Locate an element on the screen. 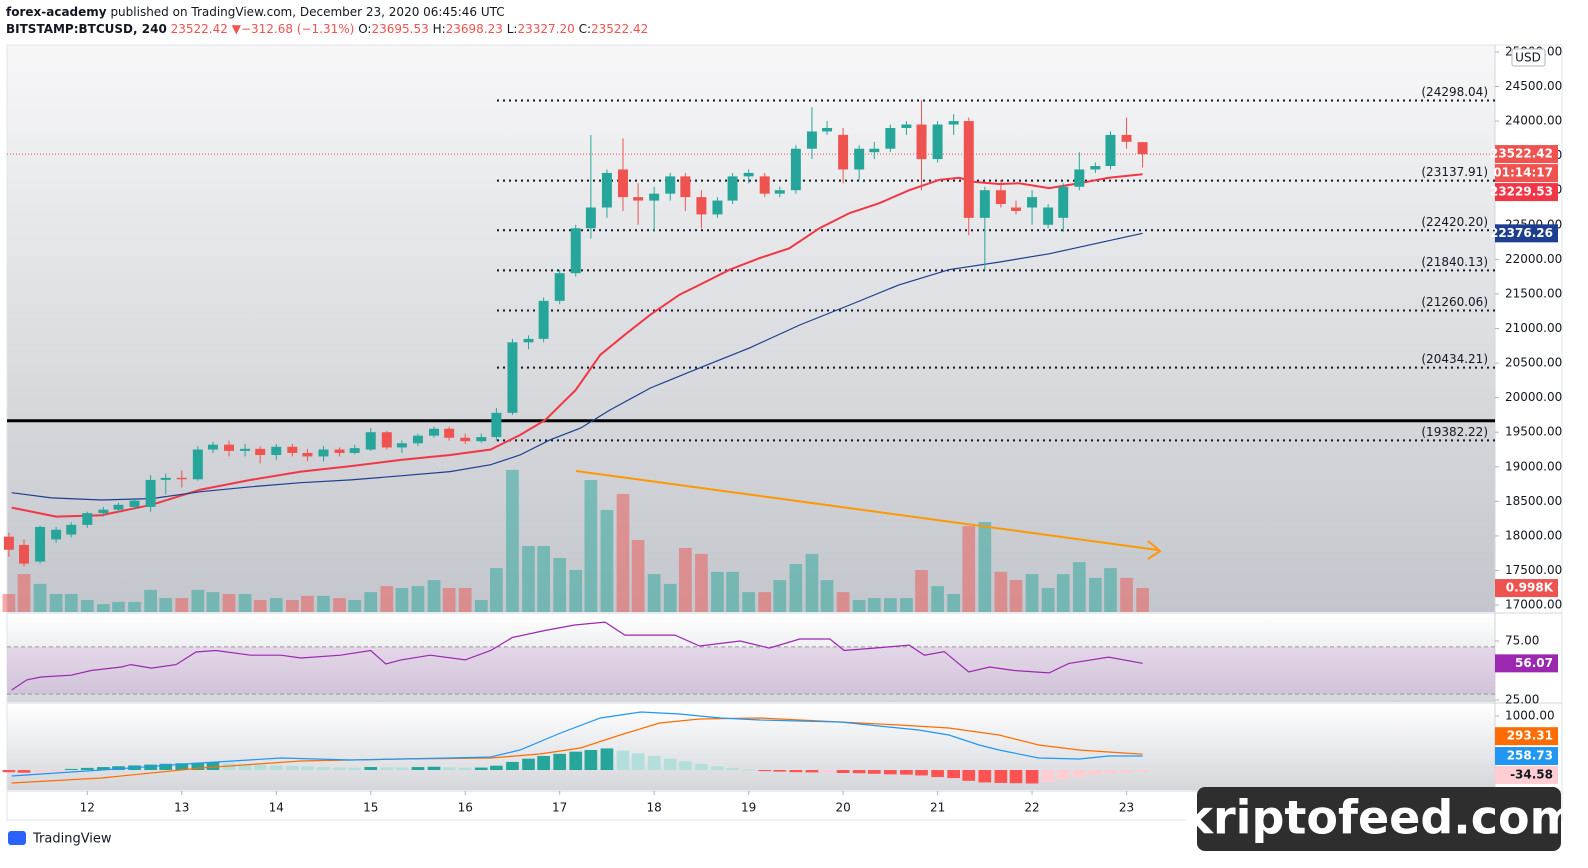 The width and height of the screenshot is (1588, 868). x-tick-label: 19 is located at coordinates (748, 808).